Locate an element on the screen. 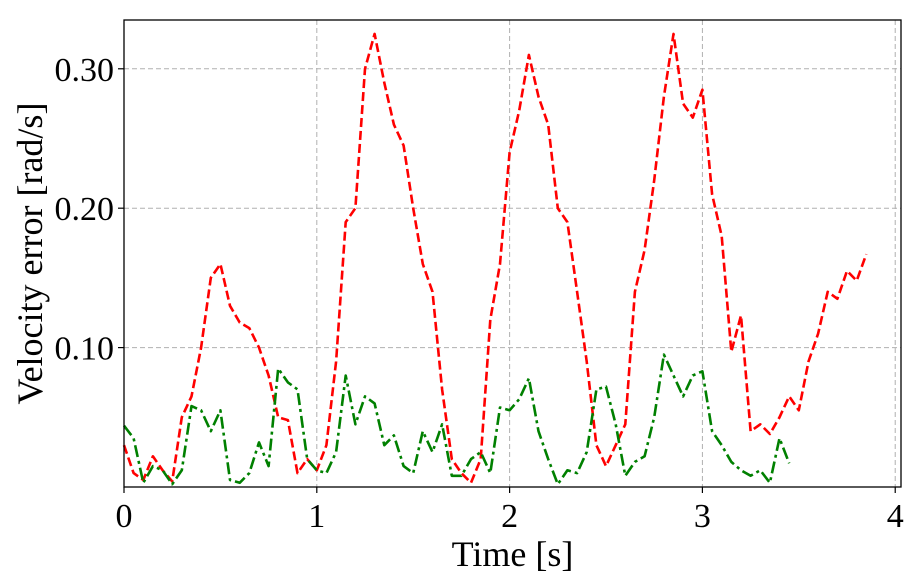  x-tick-label: 3 is located at coordinates (702, 516).